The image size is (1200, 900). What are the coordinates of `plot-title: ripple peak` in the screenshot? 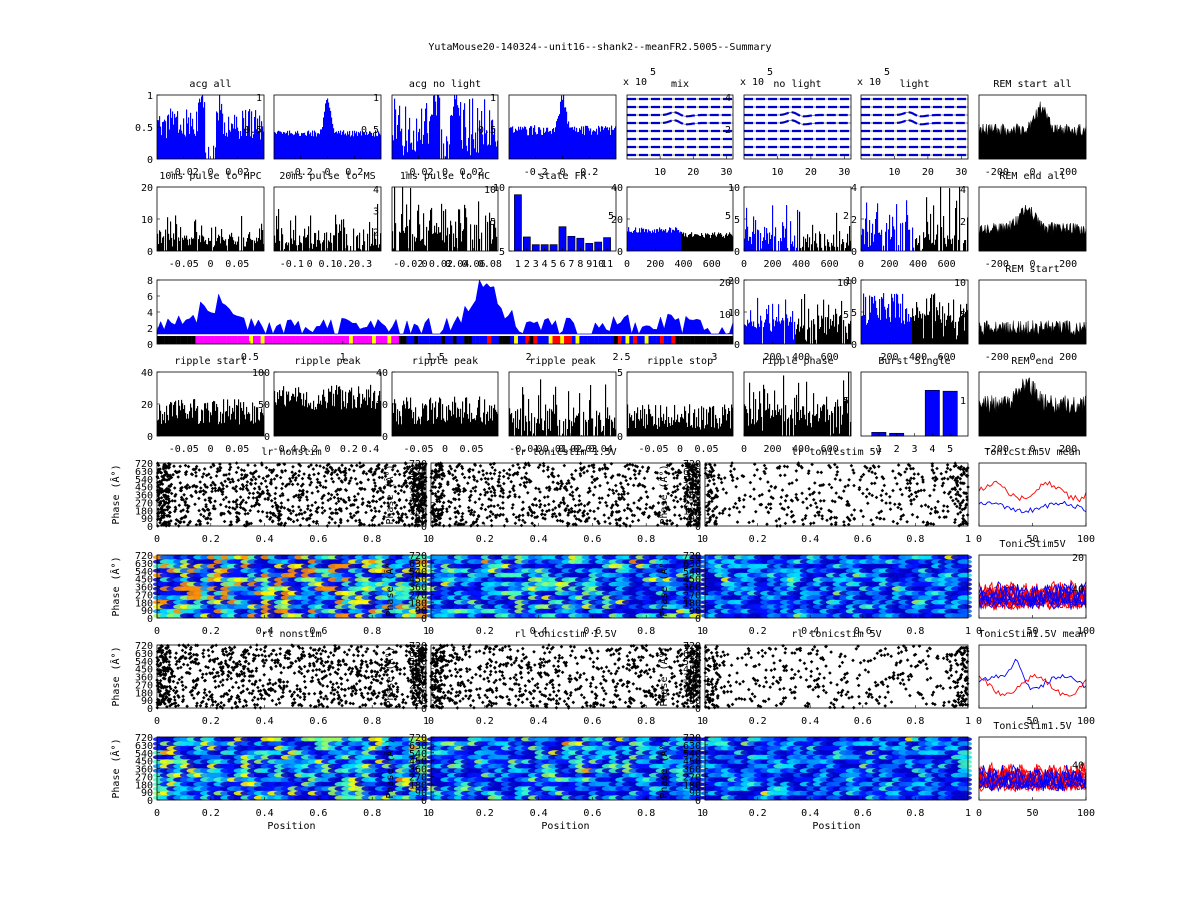 It's located at (562, 361).